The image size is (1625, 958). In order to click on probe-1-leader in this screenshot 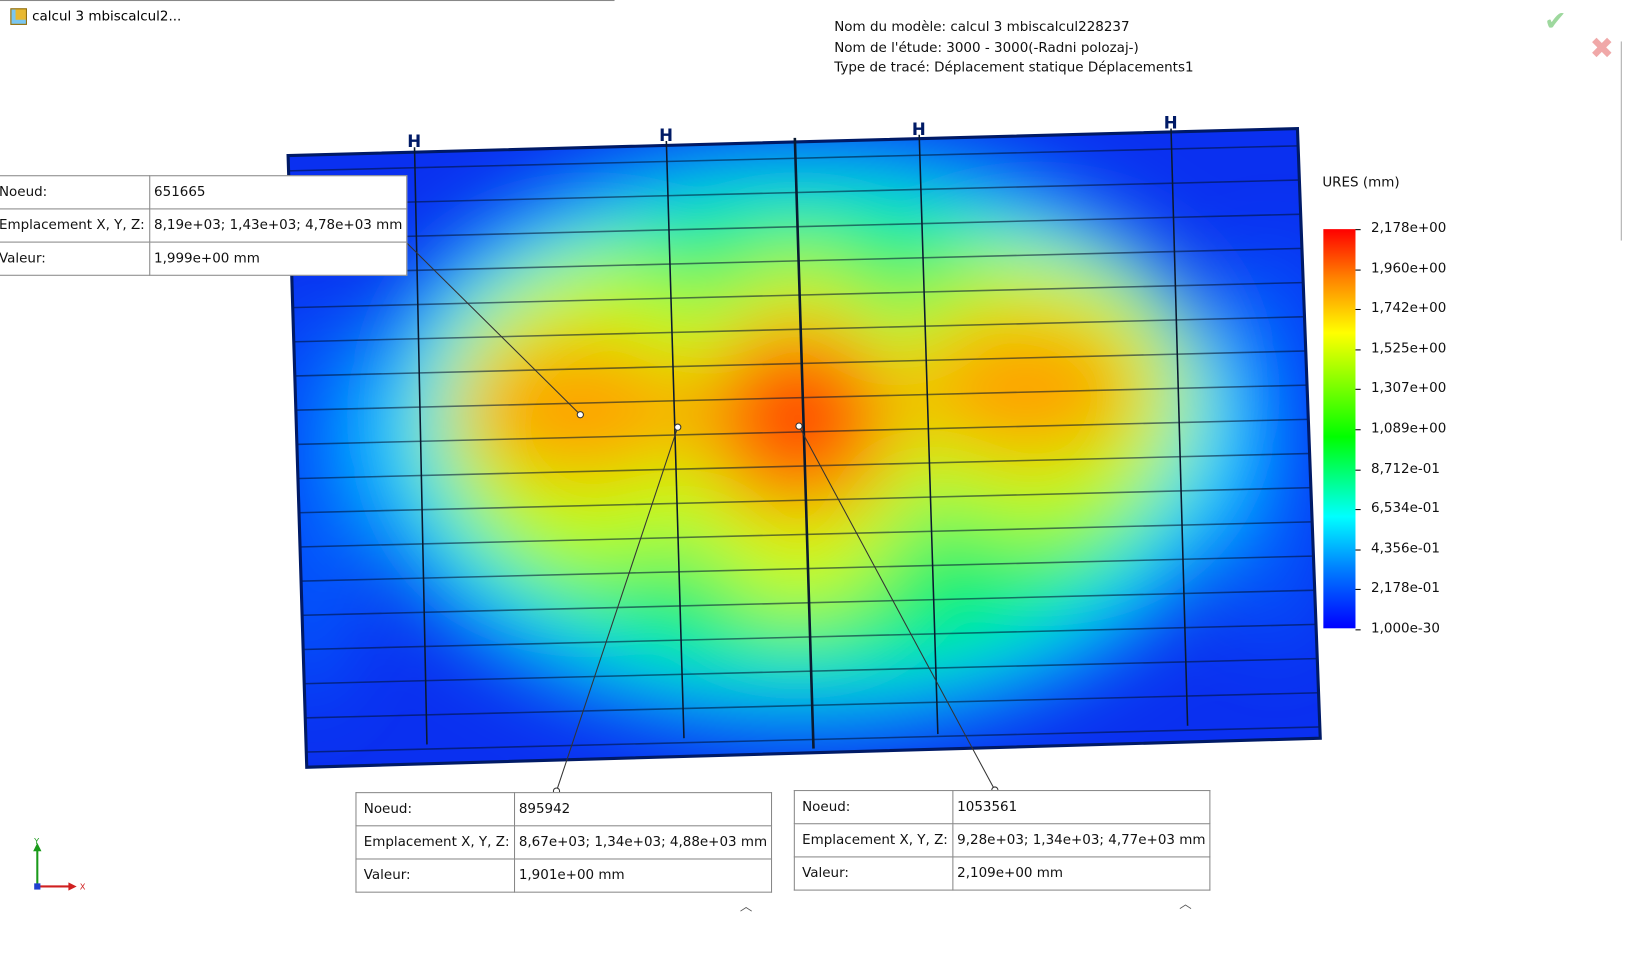, I will do `click(485, 320)`.